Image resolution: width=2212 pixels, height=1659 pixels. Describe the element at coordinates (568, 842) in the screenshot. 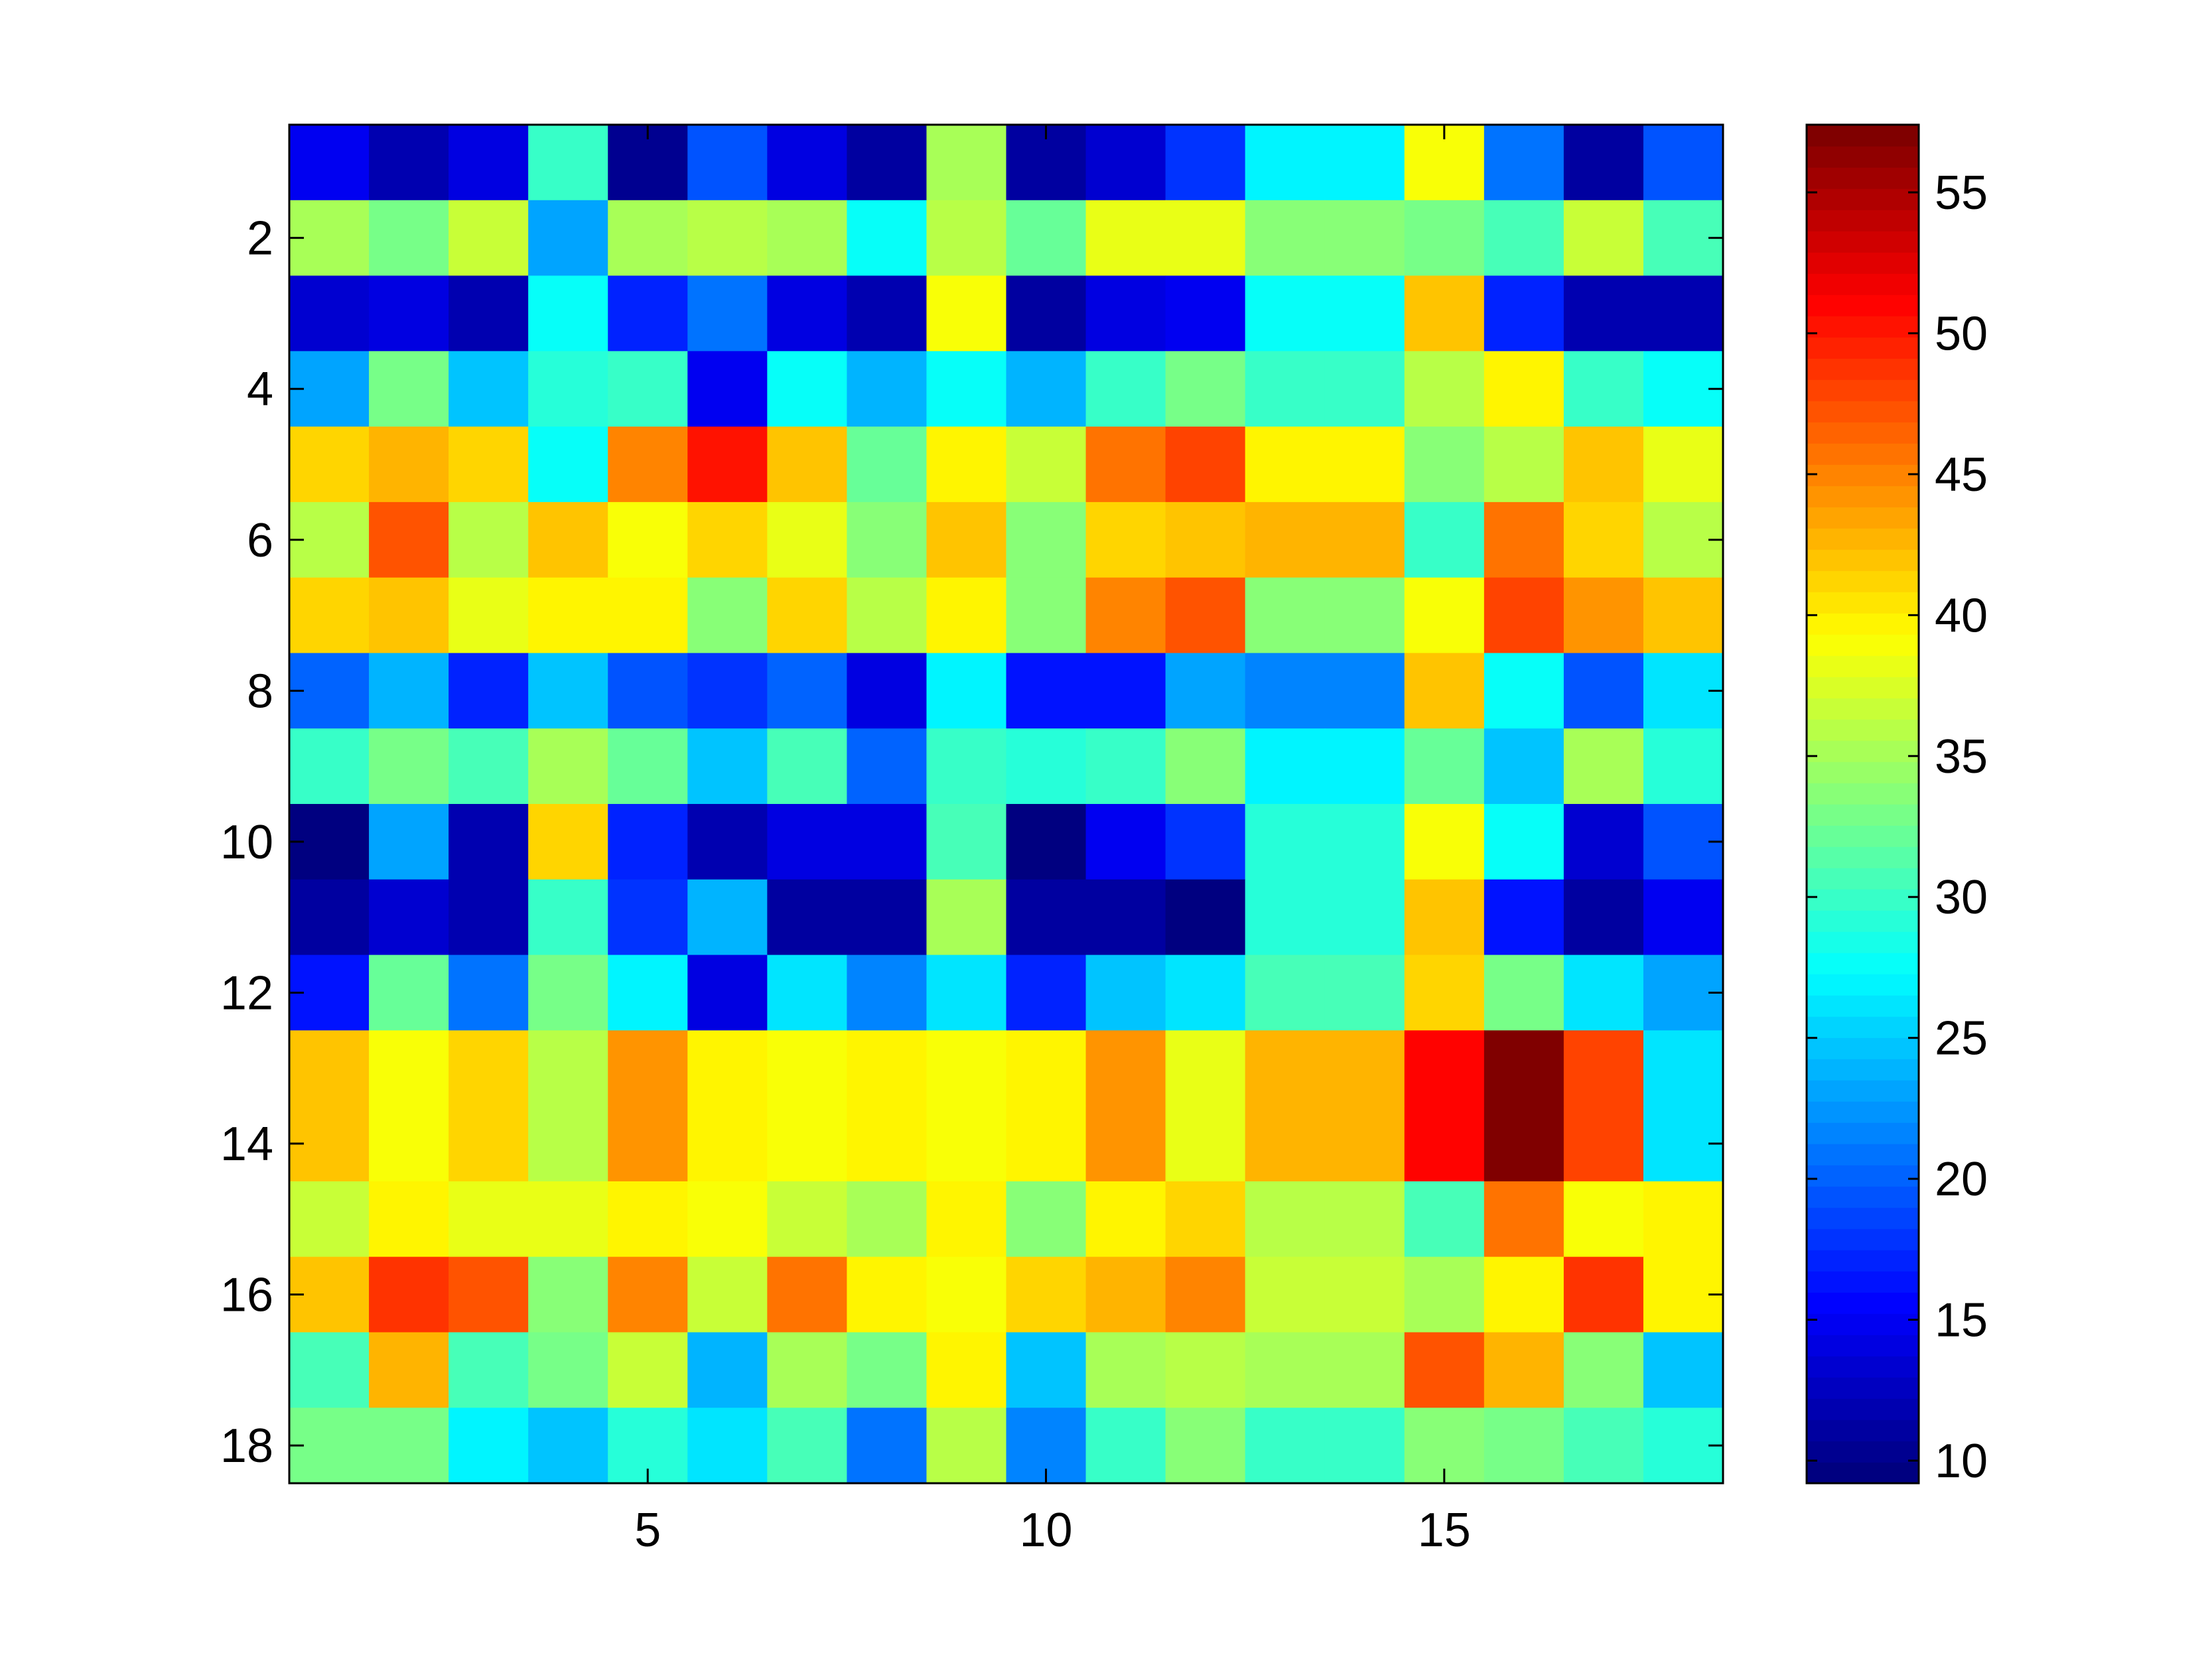

I see `heatmap-cell-r10-c4` at that location.